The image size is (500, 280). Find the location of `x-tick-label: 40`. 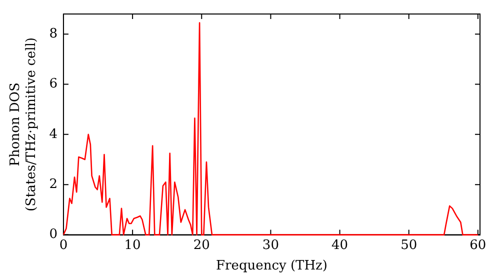

x-tick-label: 40 is located at coordinates (340, 245).